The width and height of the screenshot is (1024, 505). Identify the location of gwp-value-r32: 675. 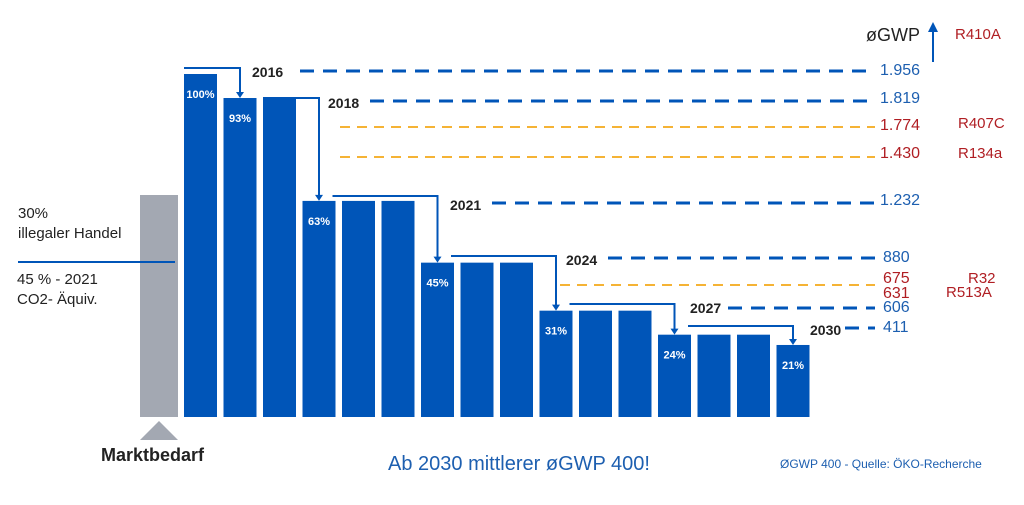
(896, 278).